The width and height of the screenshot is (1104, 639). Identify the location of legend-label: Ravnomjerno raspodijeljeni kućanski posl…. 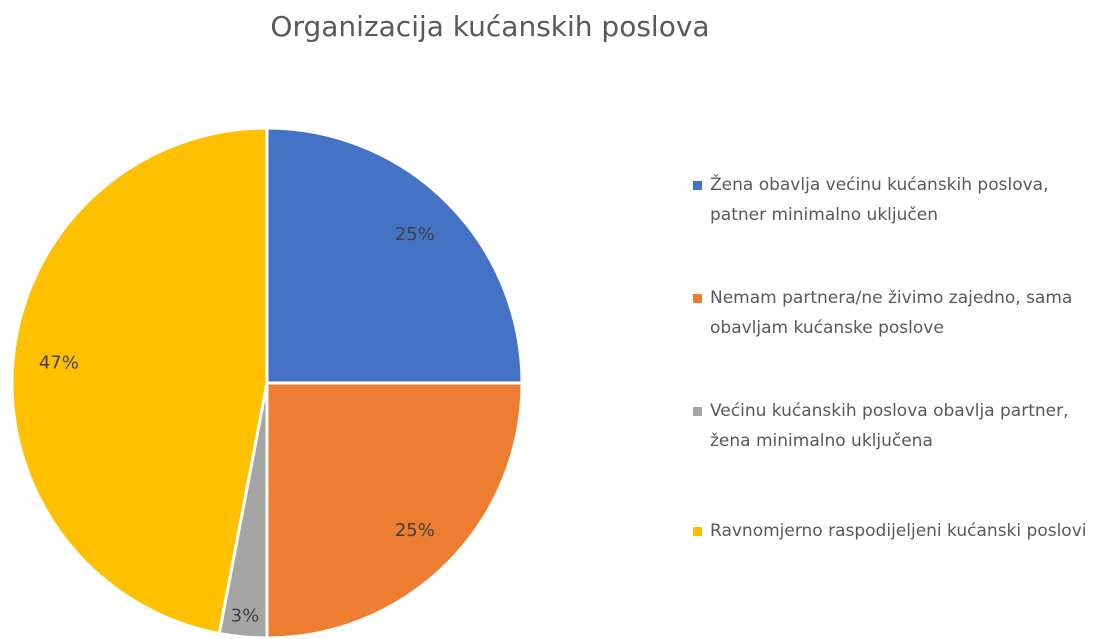
(898, 531).